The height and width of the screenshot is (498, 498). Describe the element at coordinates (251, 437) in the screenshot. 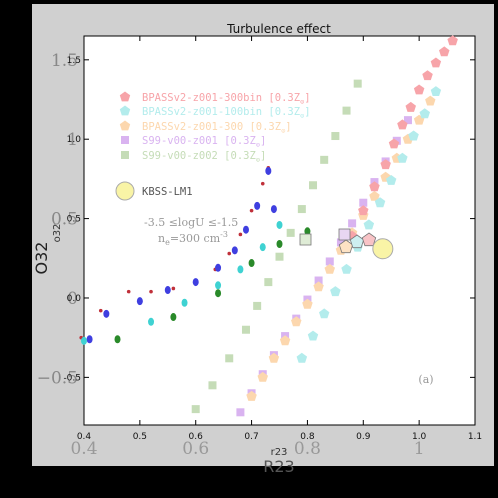

I see `x-tick-label: 0.7` at that location.